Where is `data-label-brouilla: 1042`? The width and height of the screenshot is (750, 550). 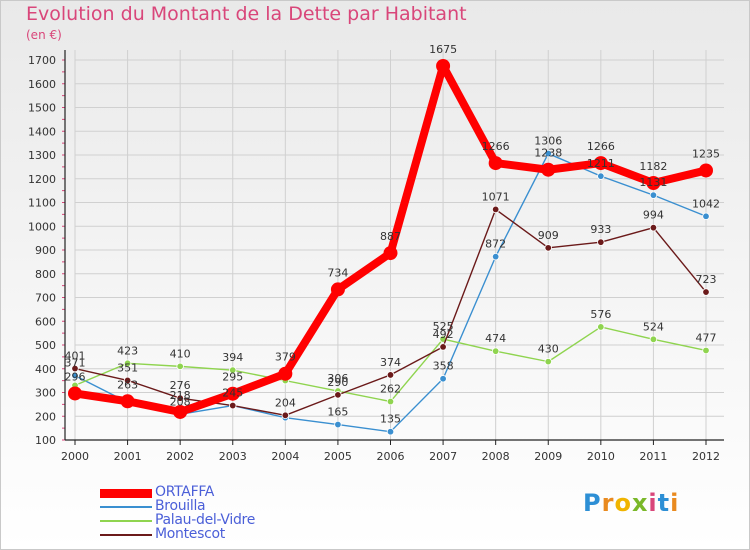
data-label-brouilla: 1042 is located at coordinates (706, 203).